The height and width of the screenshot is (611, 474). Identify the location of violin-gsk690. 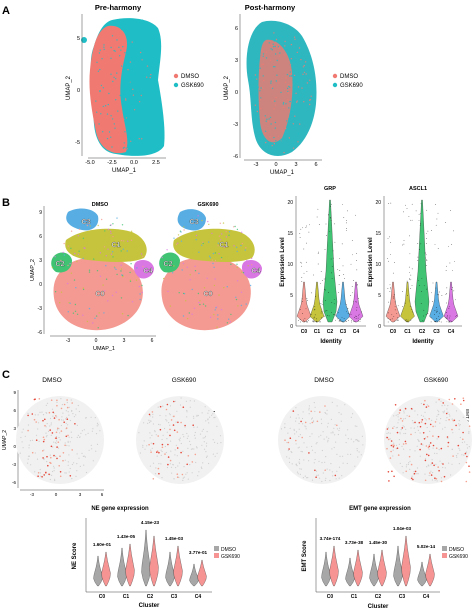
(130, 565).